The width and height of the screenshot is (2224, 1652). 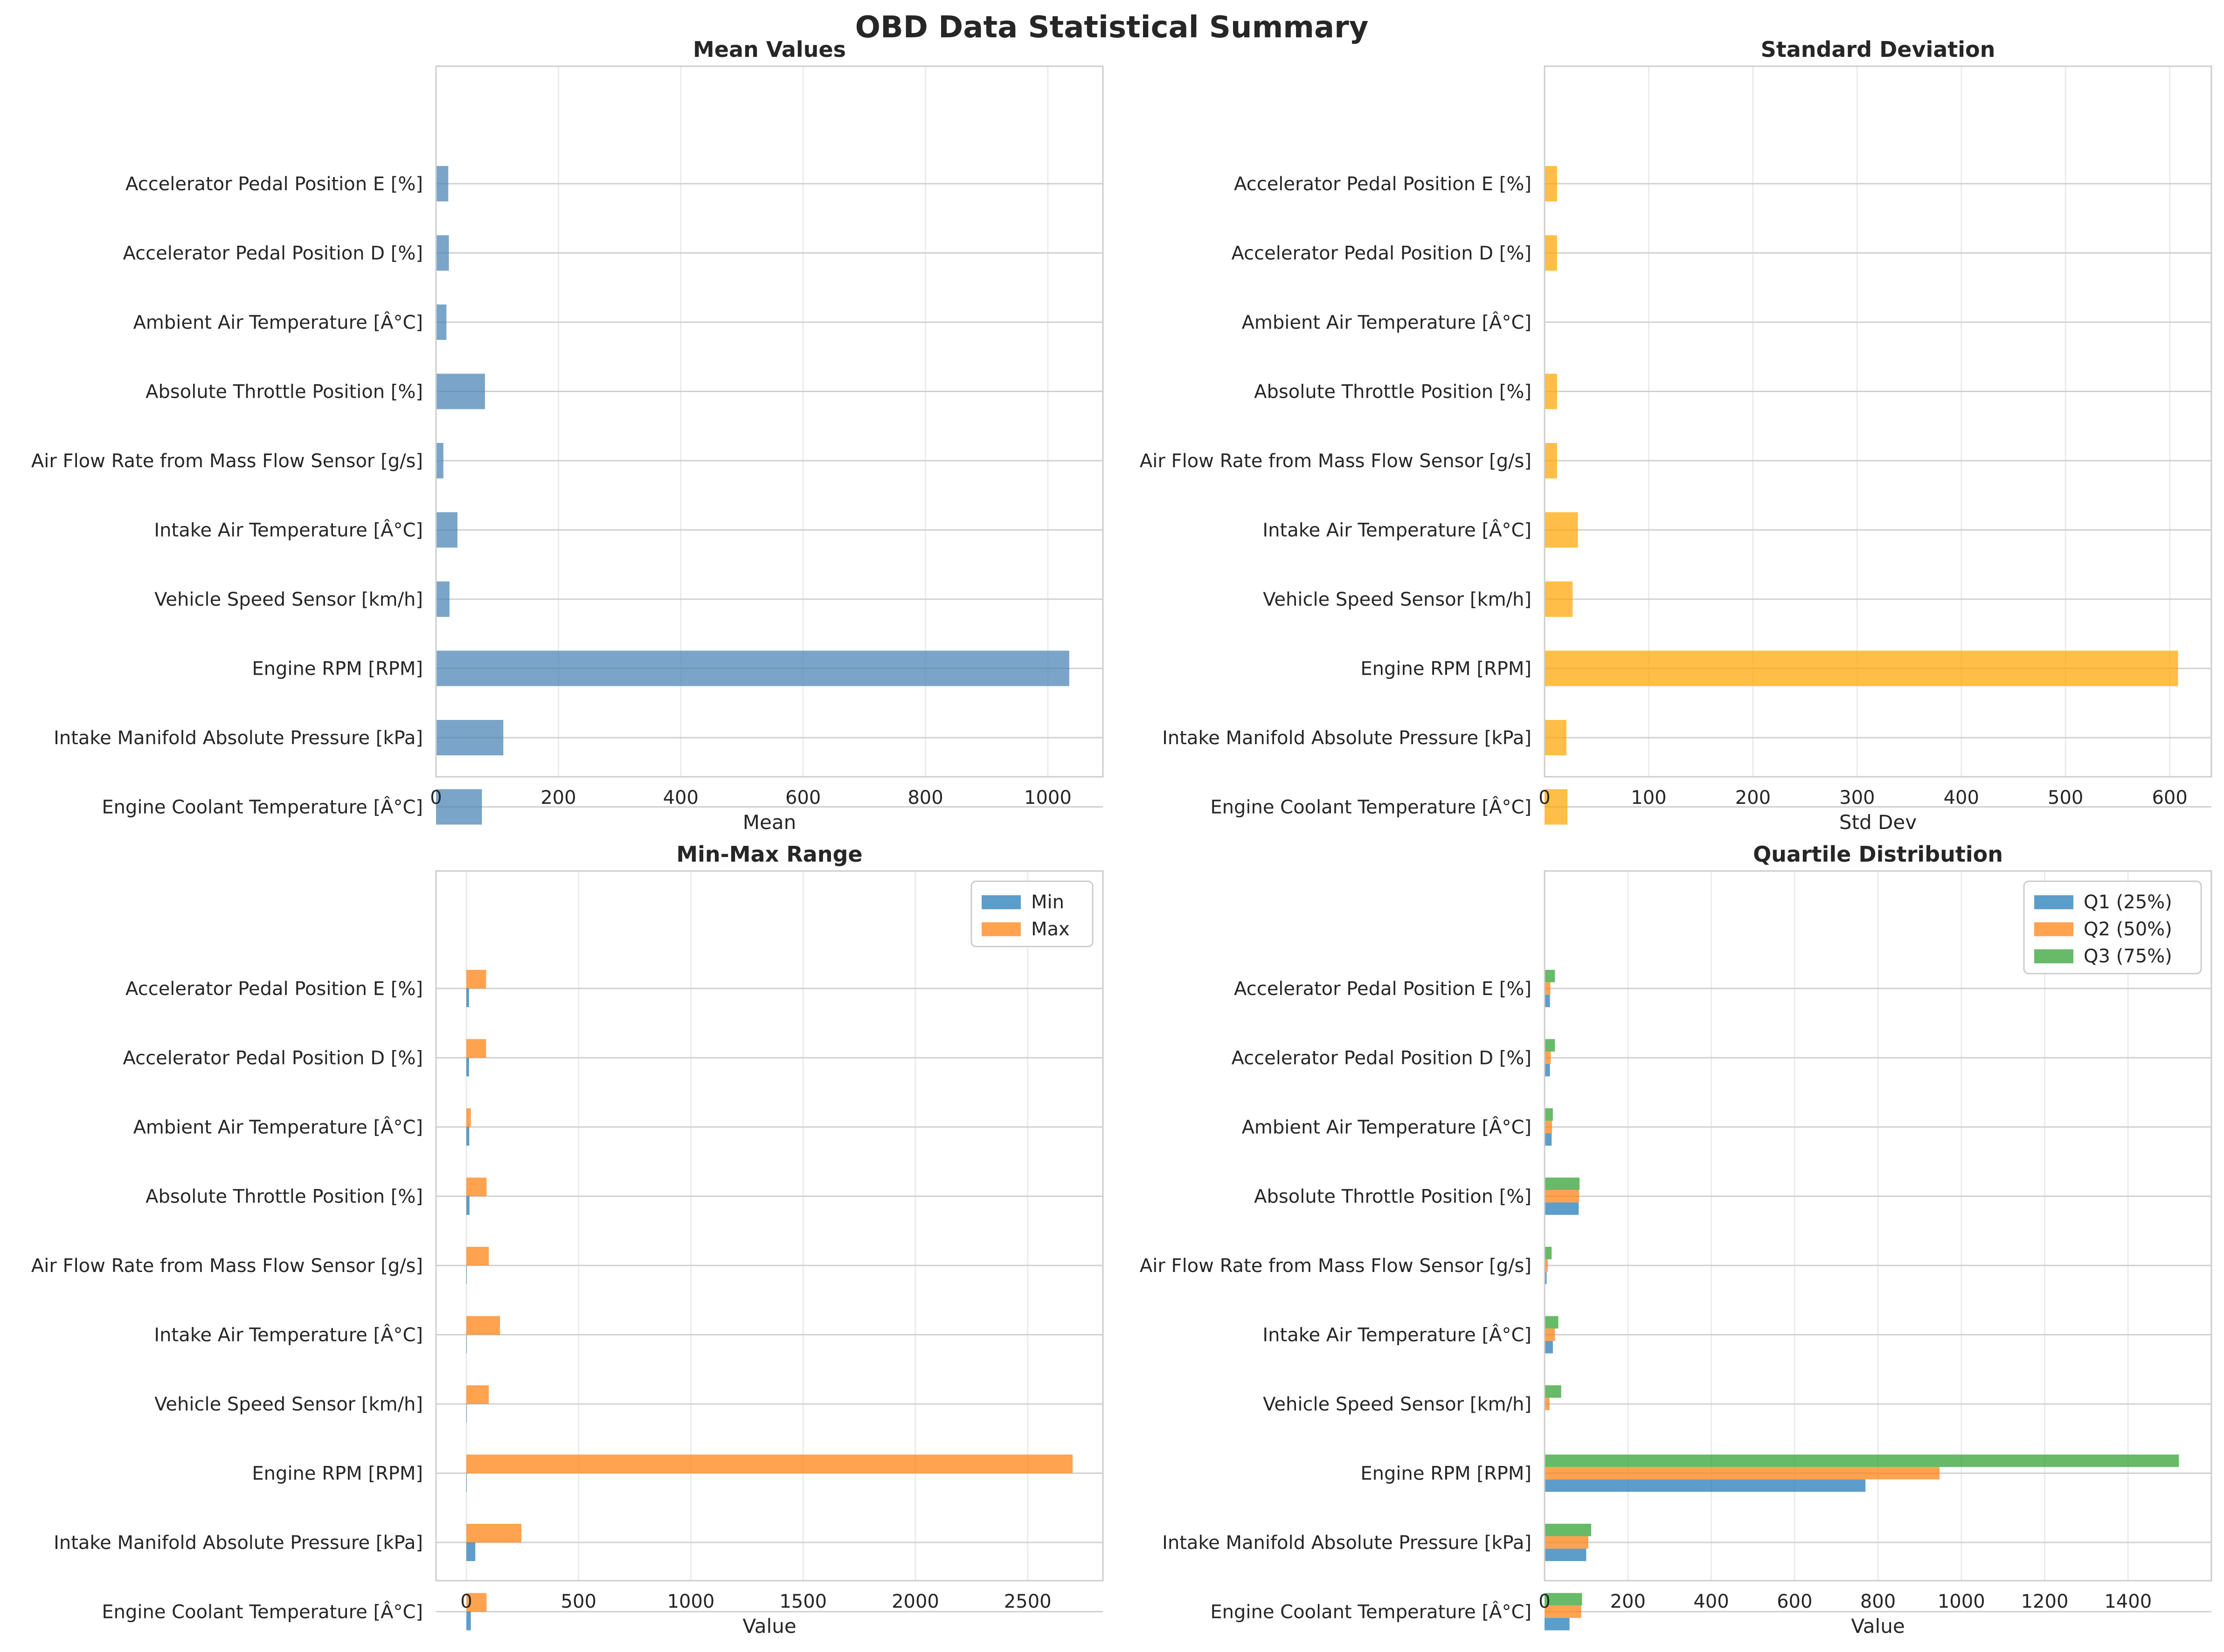 What do you see at coordinates (1878, 49) in the screenshot?
I see `panel-title: Standard Deviation` at bounding box center [1878, 49].